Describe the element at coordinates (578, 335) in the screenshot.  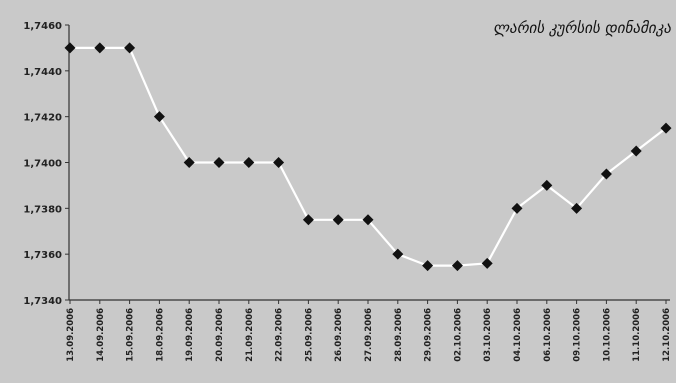
I see `x-tick-label: 09.10.2006` at that location.